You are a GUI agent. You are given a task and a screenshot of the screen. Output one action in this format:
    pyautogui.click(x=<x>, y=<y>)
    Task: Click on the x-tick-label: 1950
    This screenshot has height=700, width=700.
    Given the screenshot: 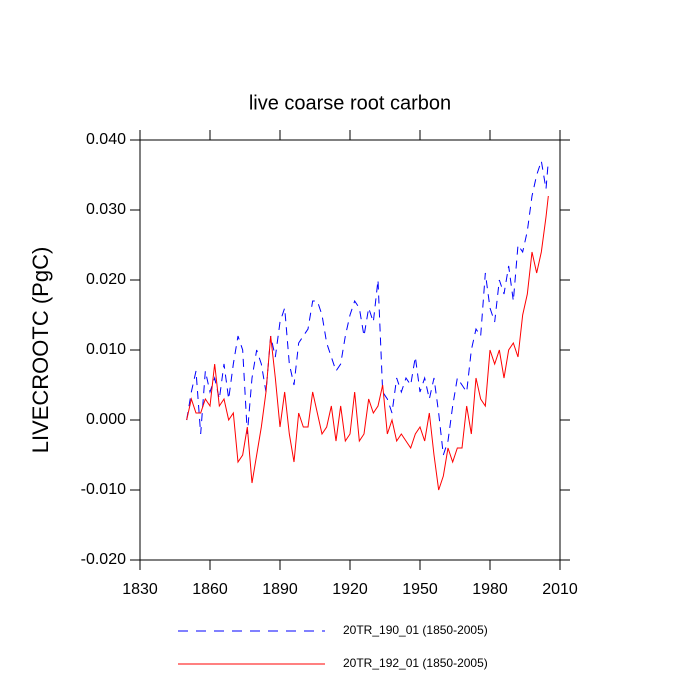 What is the action you would take?
    pyautogui.click(x=420, y=589)
    